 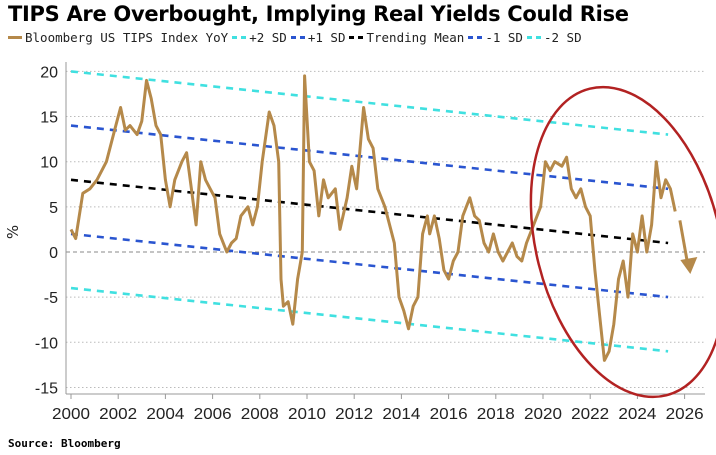 I want to click on y-tick-label: 15, so click(x=49, y=118).